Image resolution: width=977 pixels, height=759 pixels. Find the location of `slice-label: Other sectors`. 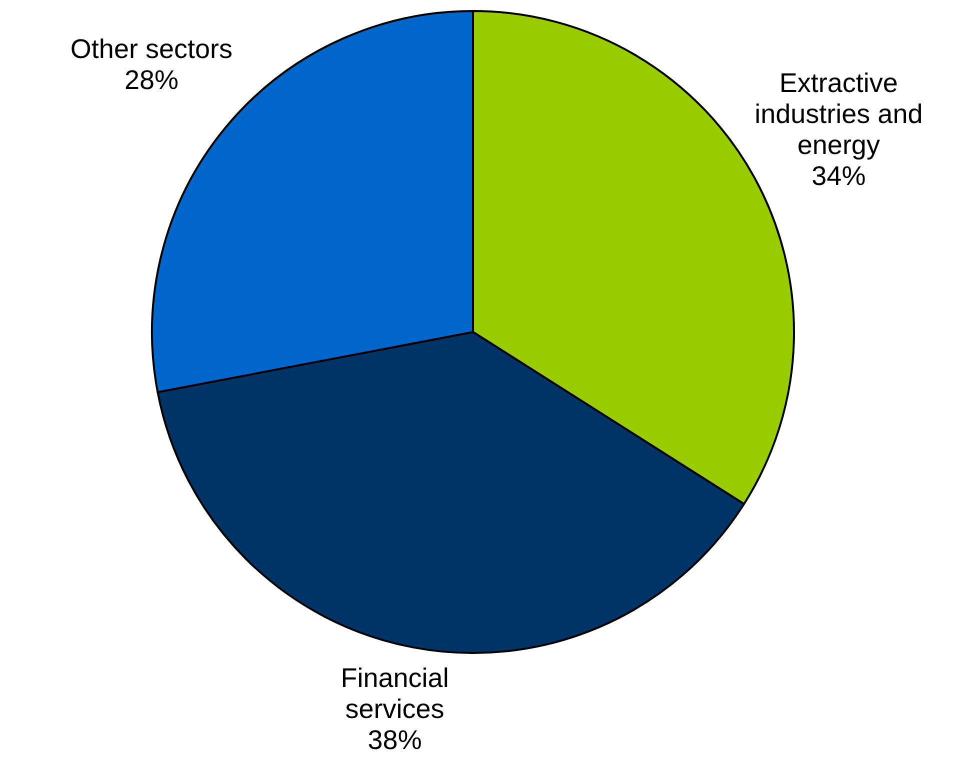

slice-label: Other sectors is located at coordinates (151, 49).